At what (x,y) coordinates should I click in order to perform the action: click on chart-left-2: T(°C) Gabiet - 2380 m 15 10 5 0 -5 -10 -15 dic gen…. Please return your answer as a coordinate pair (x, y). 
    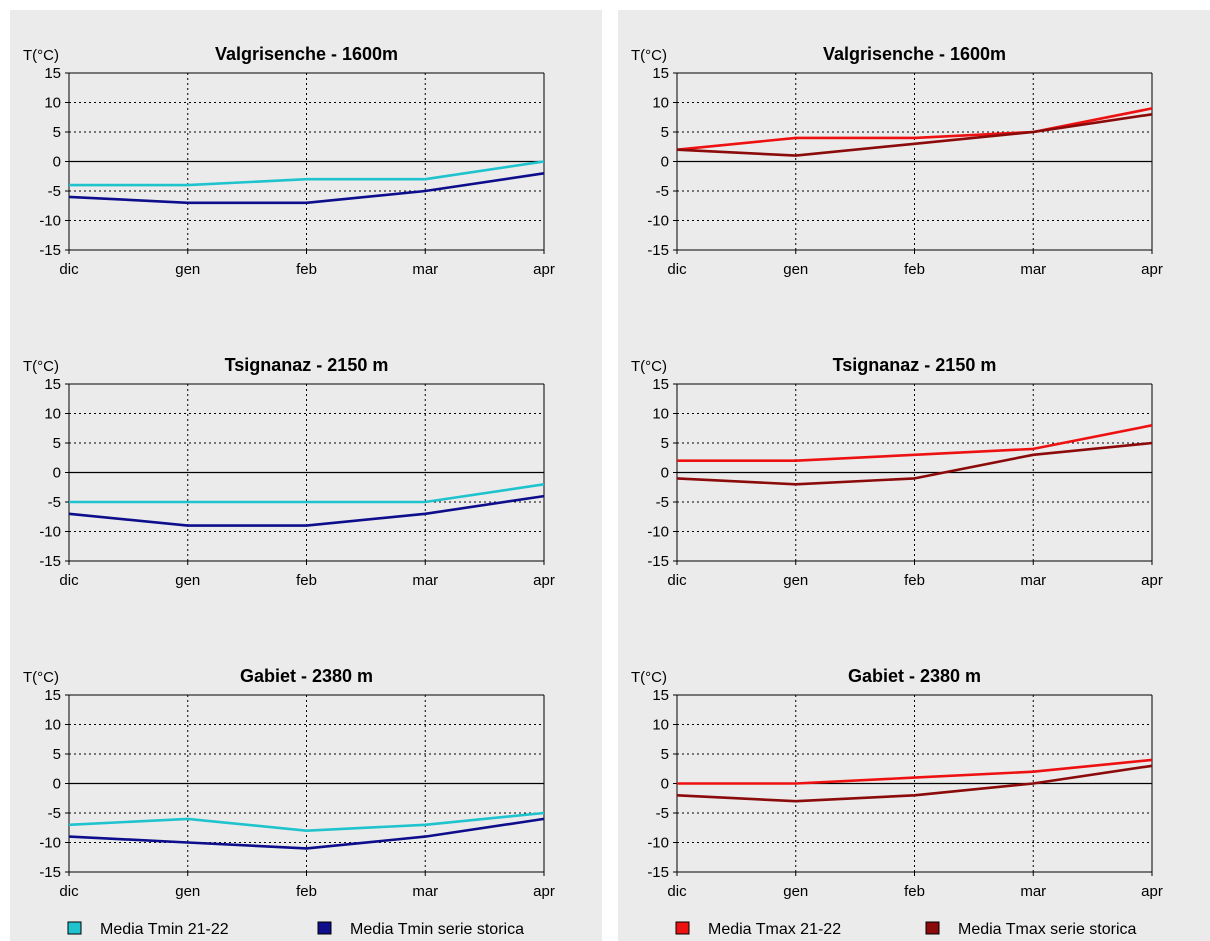
    Looking at the image, I should click on (289, 783).